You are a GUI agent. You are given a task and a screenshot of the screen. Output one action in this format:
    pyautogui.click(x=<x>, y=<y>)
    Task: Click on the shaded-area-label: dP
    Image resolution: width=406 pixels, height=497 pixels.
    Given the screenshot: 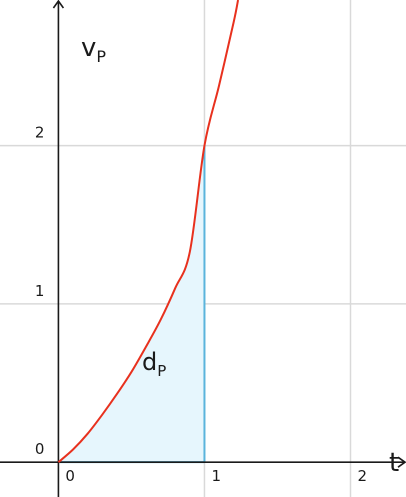 What is the action you would take?
    pyautogui.click(x=154, y=364)
    